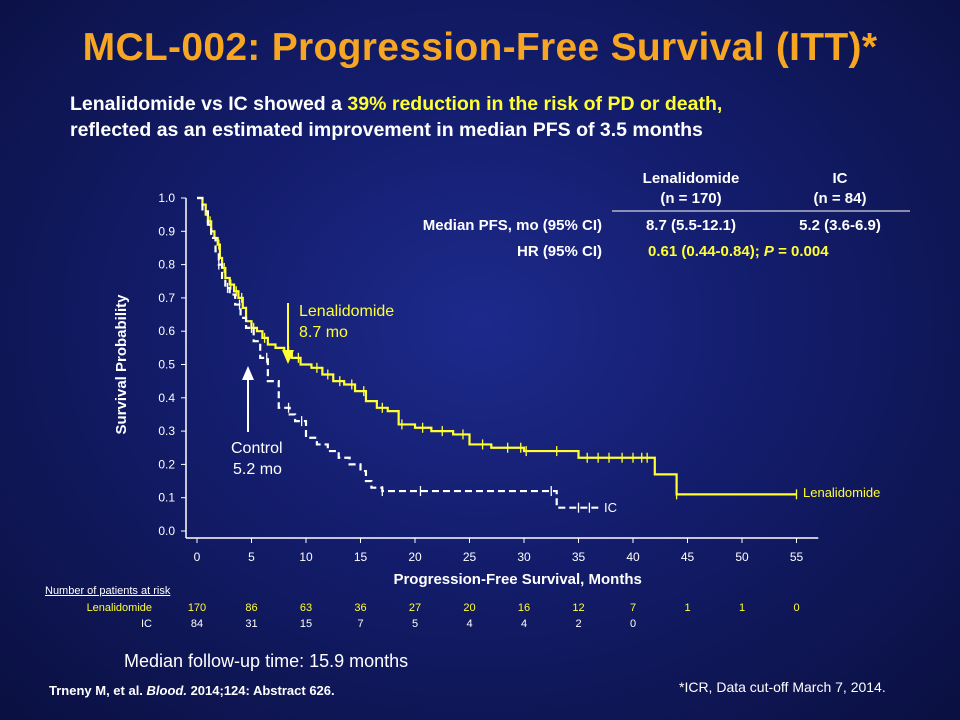  What do you see at coordinates (306, 624) in the screenshot?
I see `risk-cell: 15` at bounding box center [306, 624].